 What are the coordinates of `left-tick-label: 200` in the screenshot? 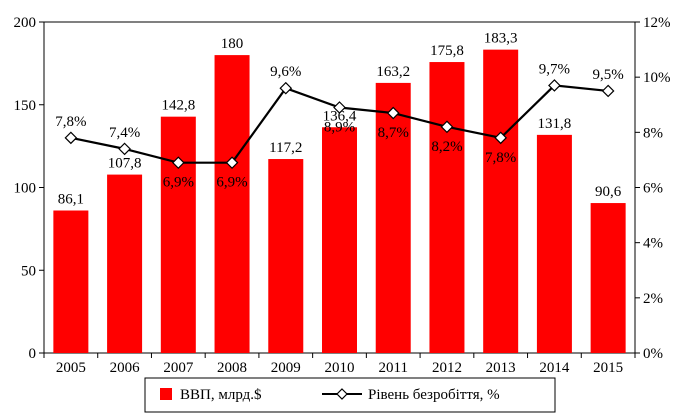 It's located at (25, 23).